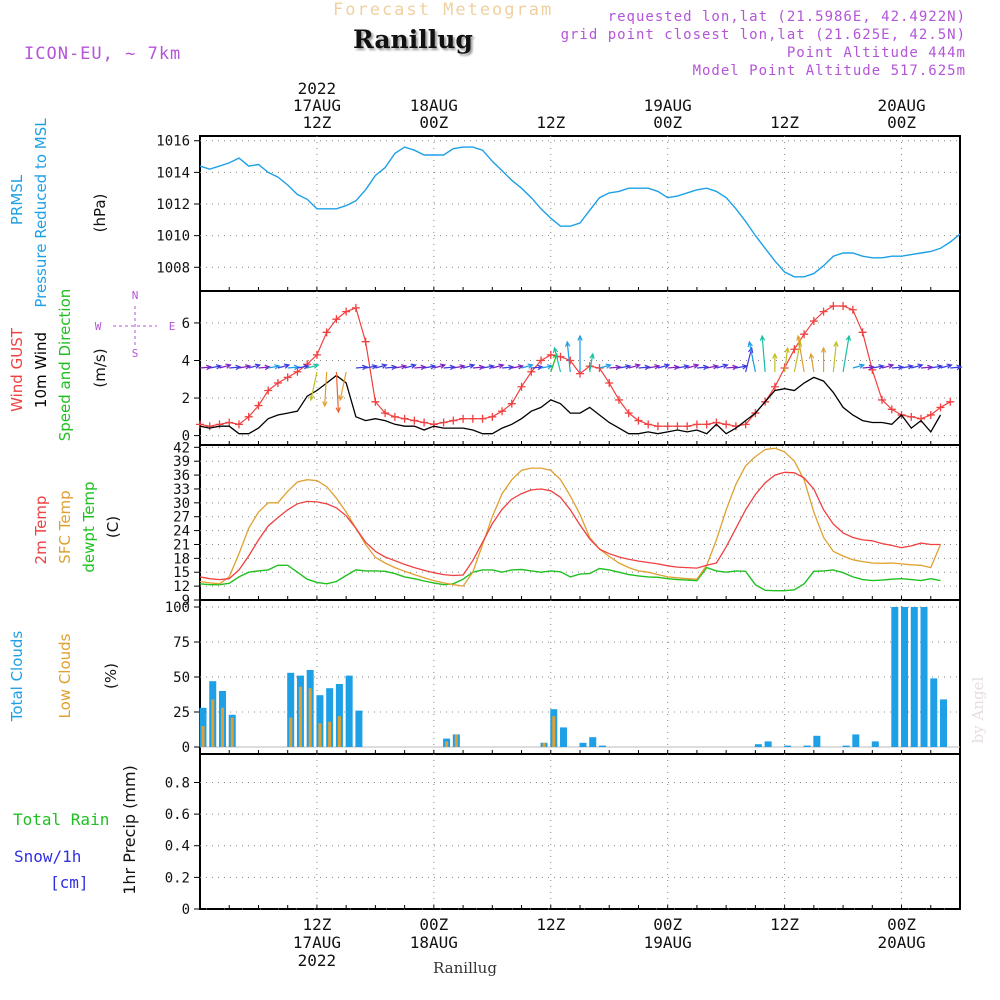 Image resolution: width=1000 pixels, height=1000 pixels. Describe the element at coordinates (575, 366) in the screenshot. I see `series-wind-gust` at that location.